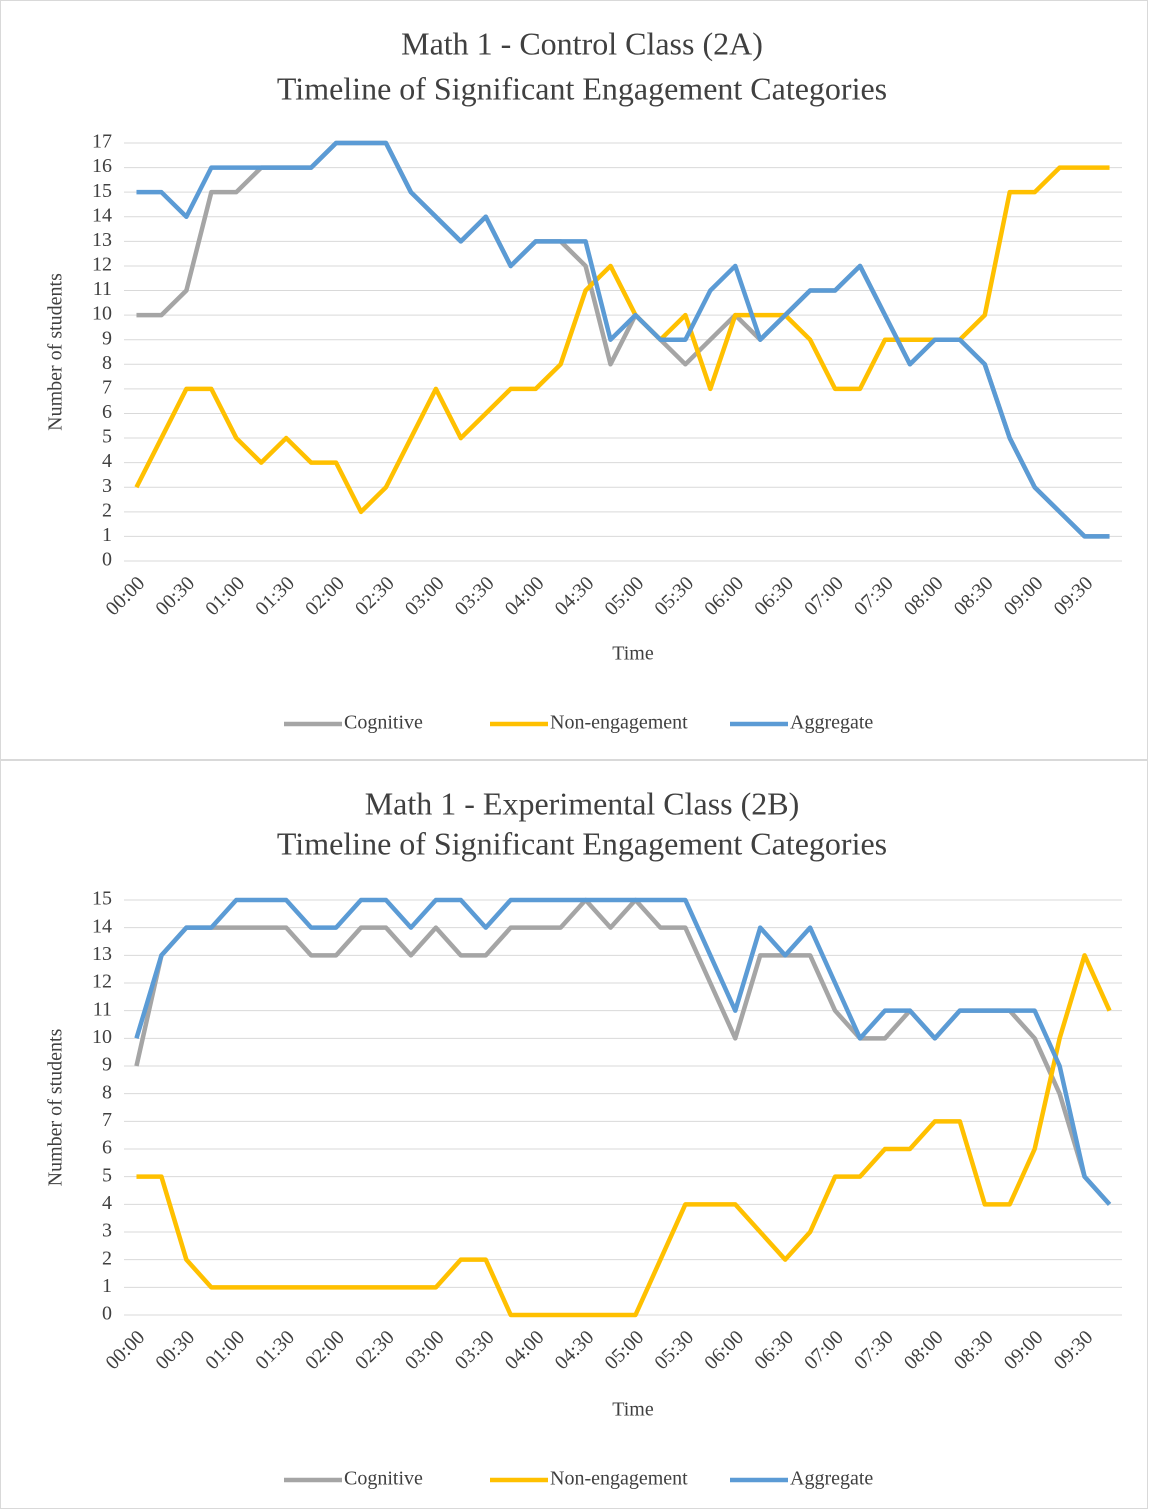  Describe the element at coordinates (582, 43) in the screenshot. I see `chart-title: Math 1 - Control Class (2A)` at that location.